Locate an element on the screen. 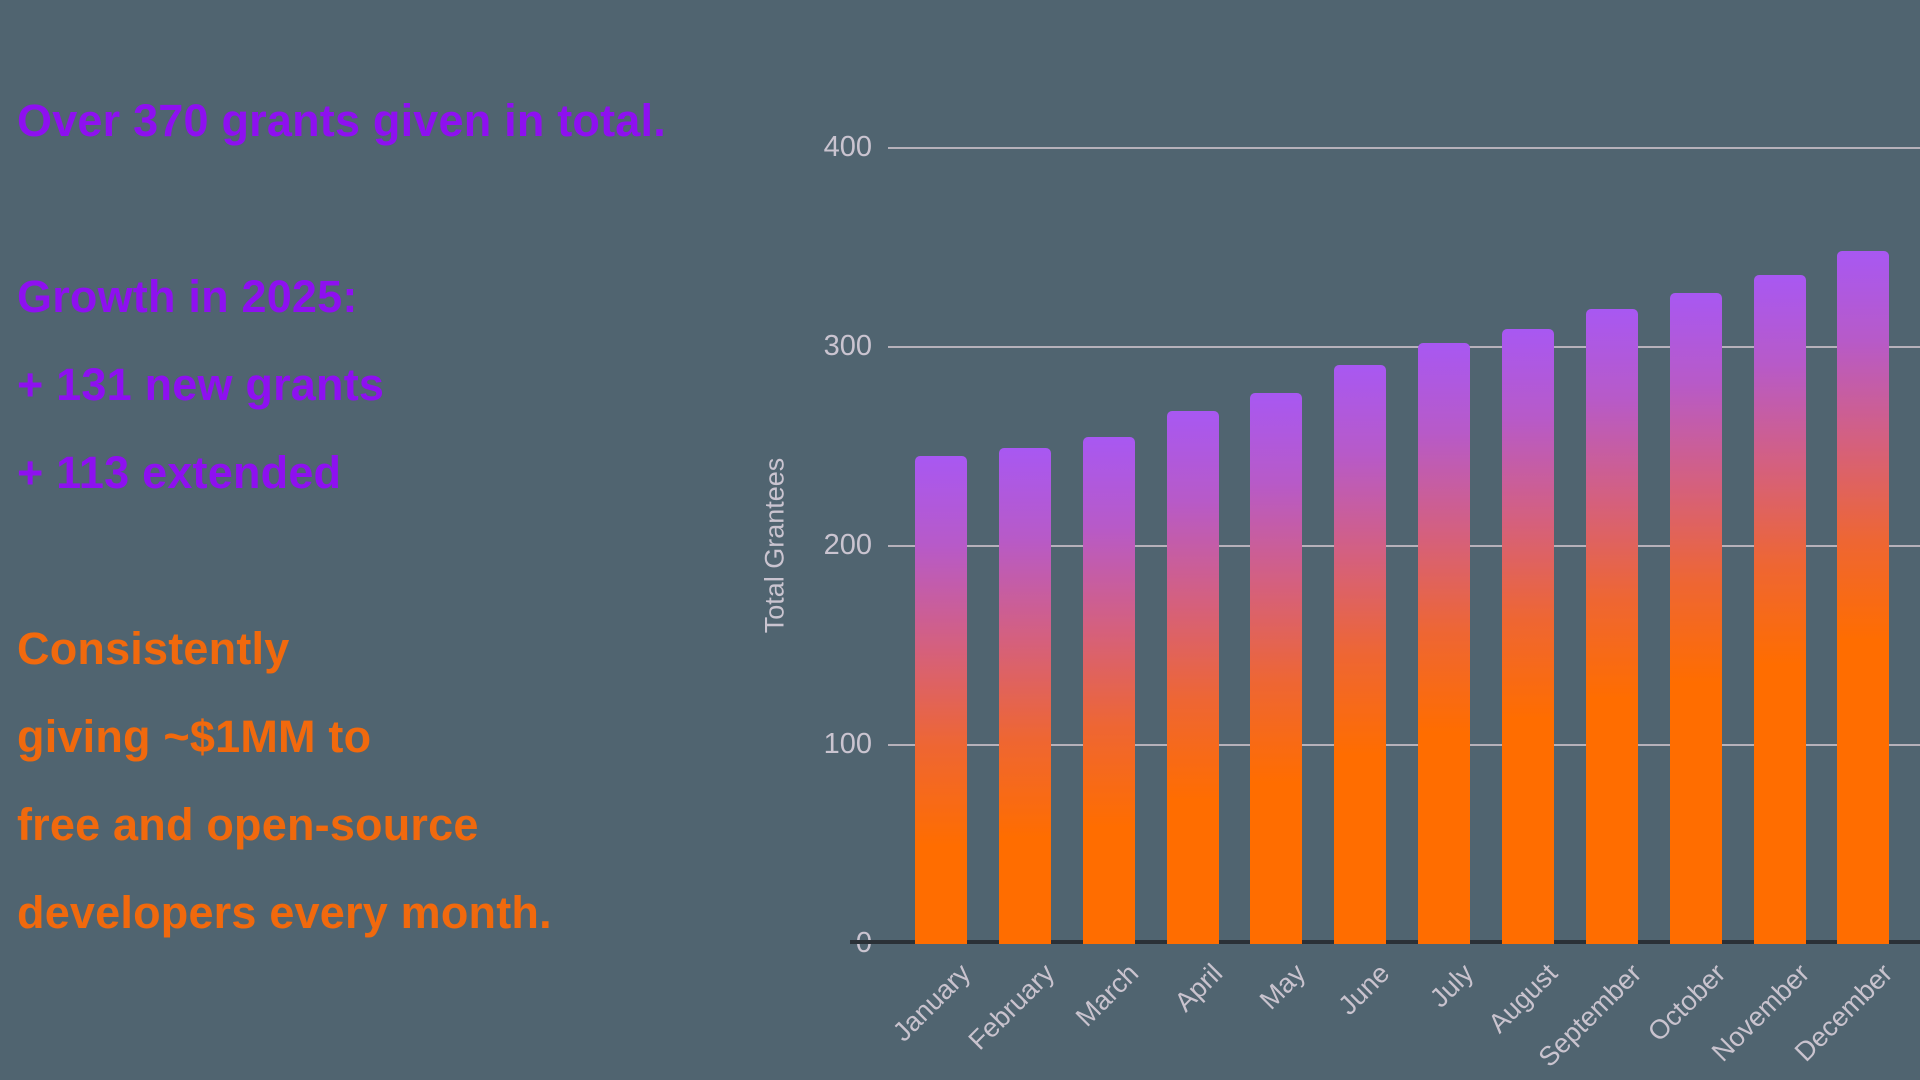 Image resolution: width=1920 pixels, height=1080 pixels. giving-statement-line-2: giving ~$1MM to is located at coordinates (194, 736).